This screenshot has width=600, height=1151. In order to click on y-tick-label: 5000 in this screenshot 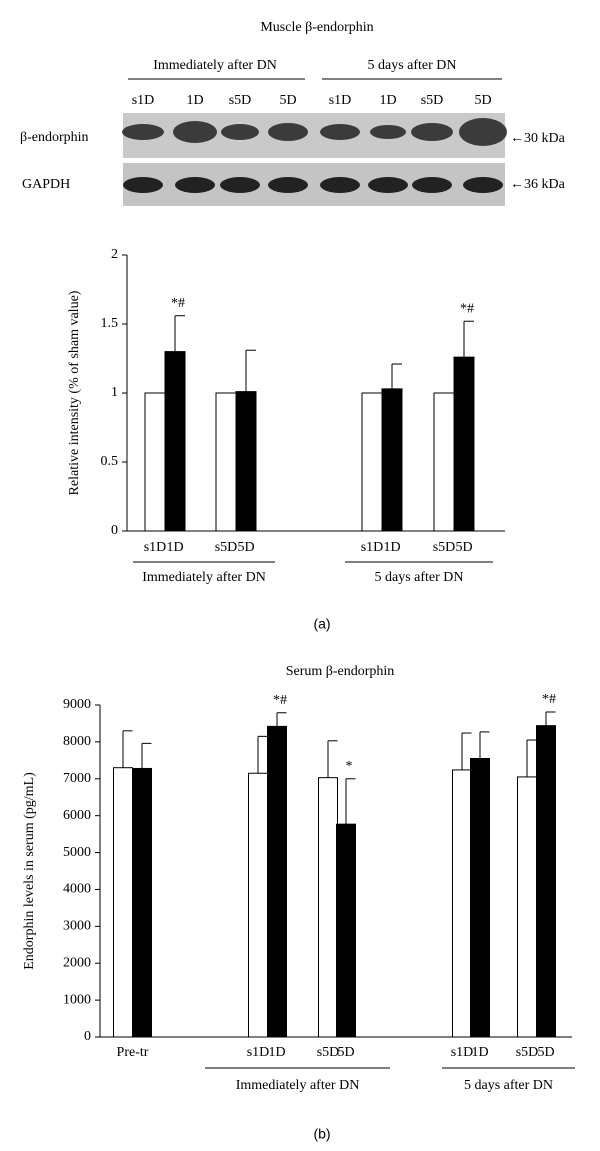, I will do `click(77, 852)`.